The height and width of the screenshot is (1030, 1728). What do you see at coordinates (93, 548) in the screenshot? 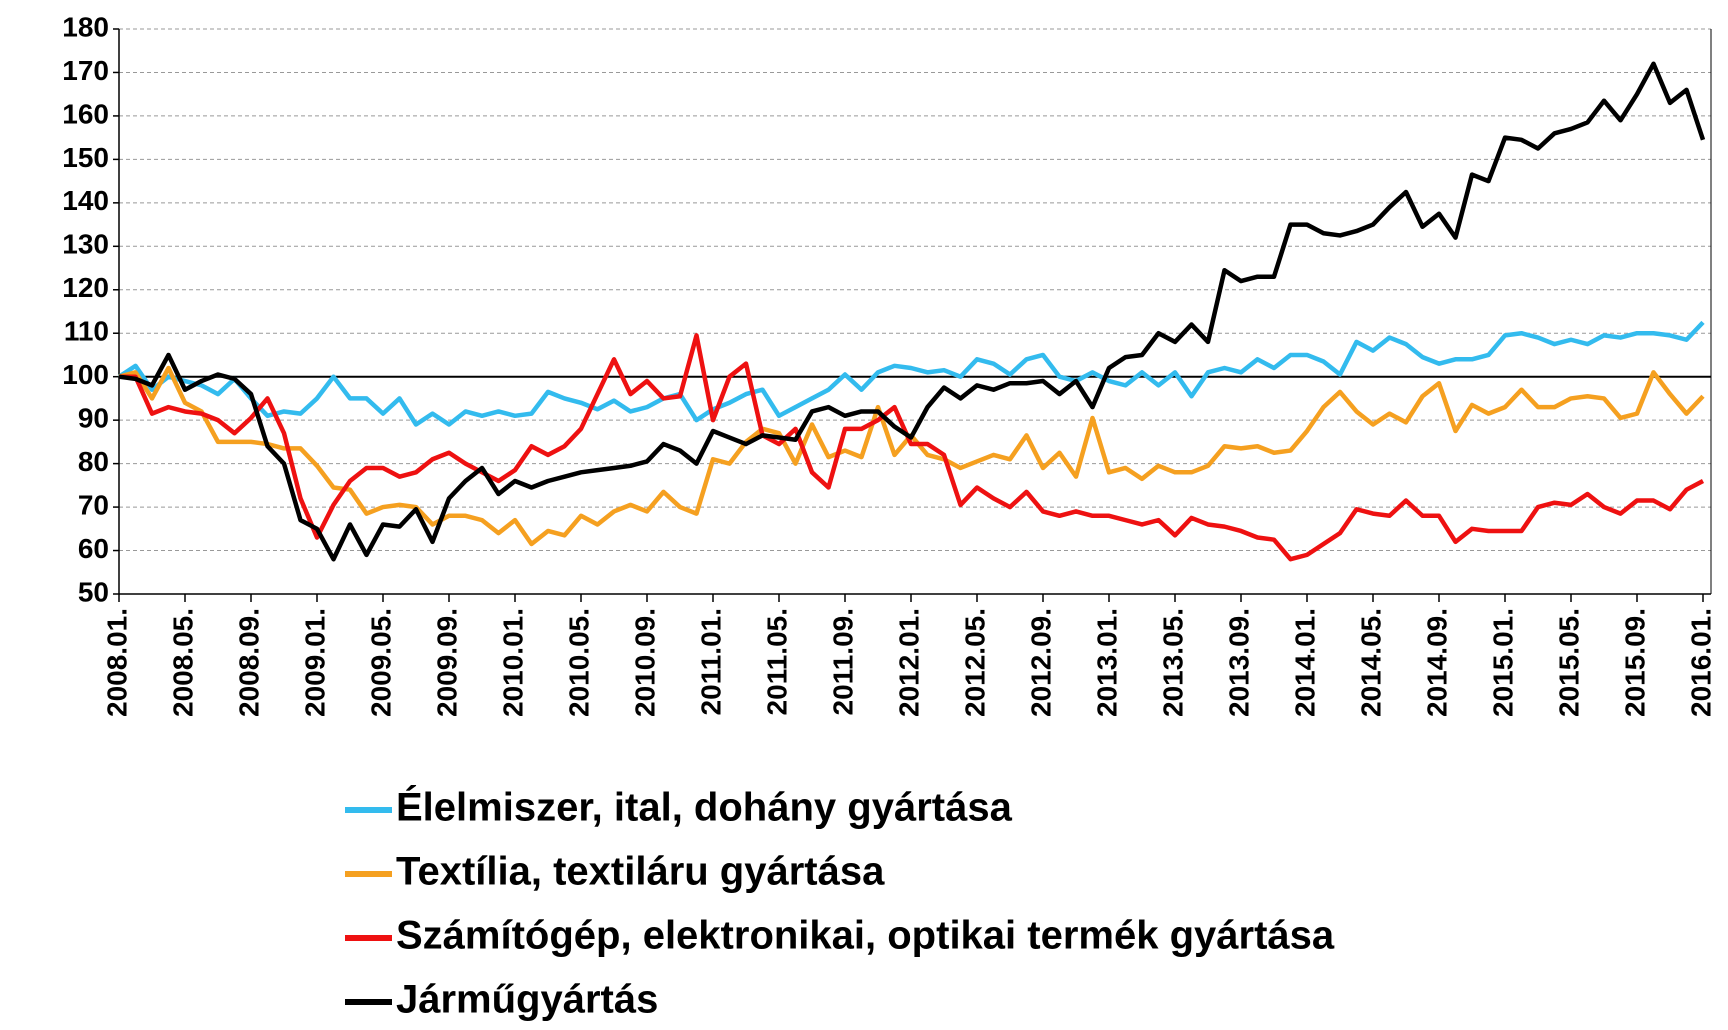
I see `y-tick-label: 60` at bounding box center [93, 548].